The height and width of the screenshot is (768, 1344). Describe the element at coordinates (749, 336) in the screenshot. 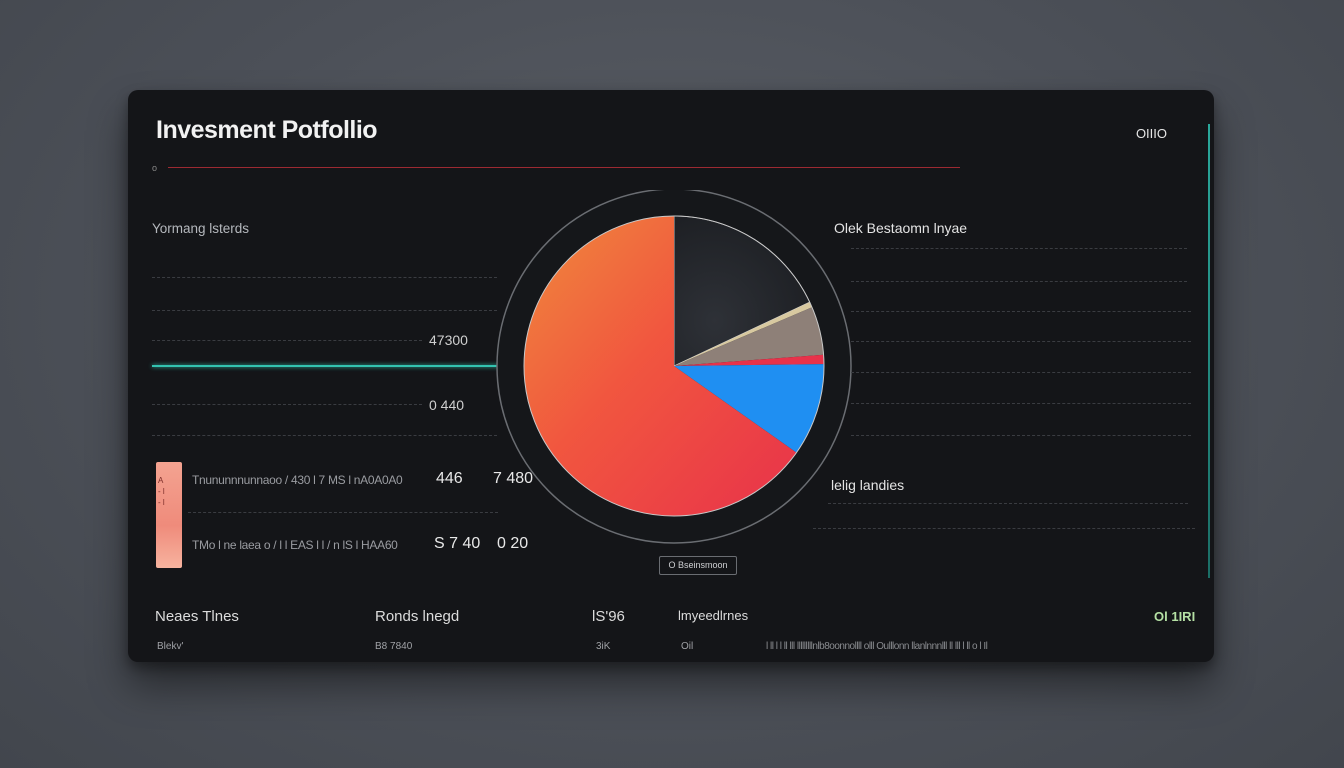

I see `pie-slice-taupe` at that location.